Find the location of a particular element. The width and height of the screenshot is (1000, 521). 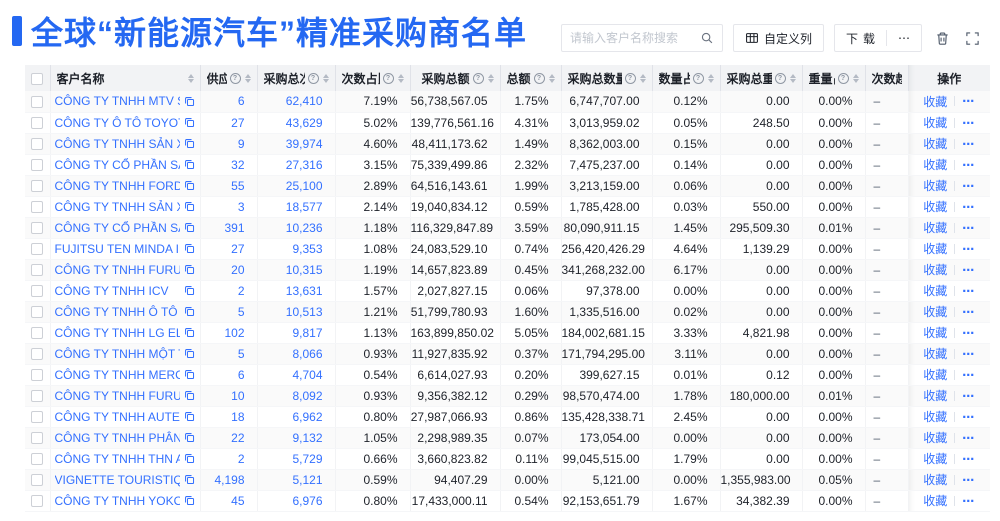

cell-supplier: 20 is located at coordinates (238, 269).